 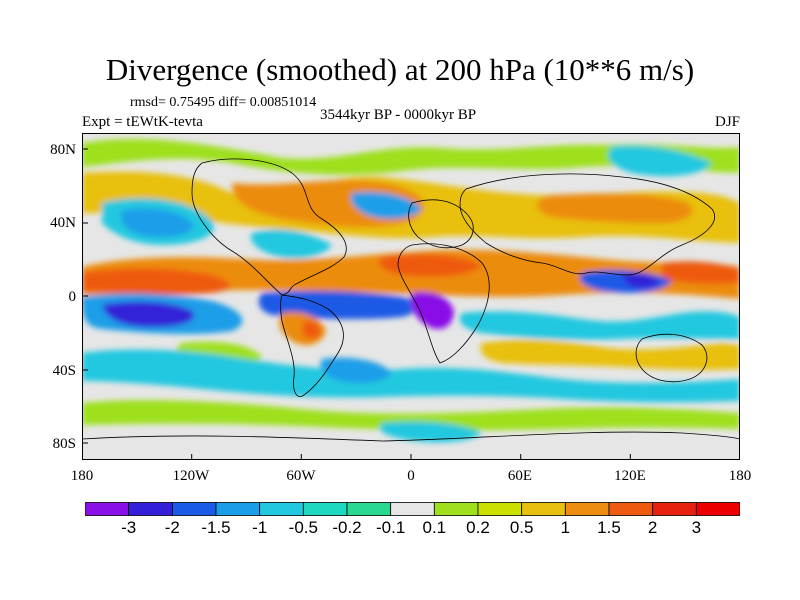 What do you see at coordinates (391, 527) in the screenshot?
I see `colorbar-label: -0.1` at bounding box center [391, 527].